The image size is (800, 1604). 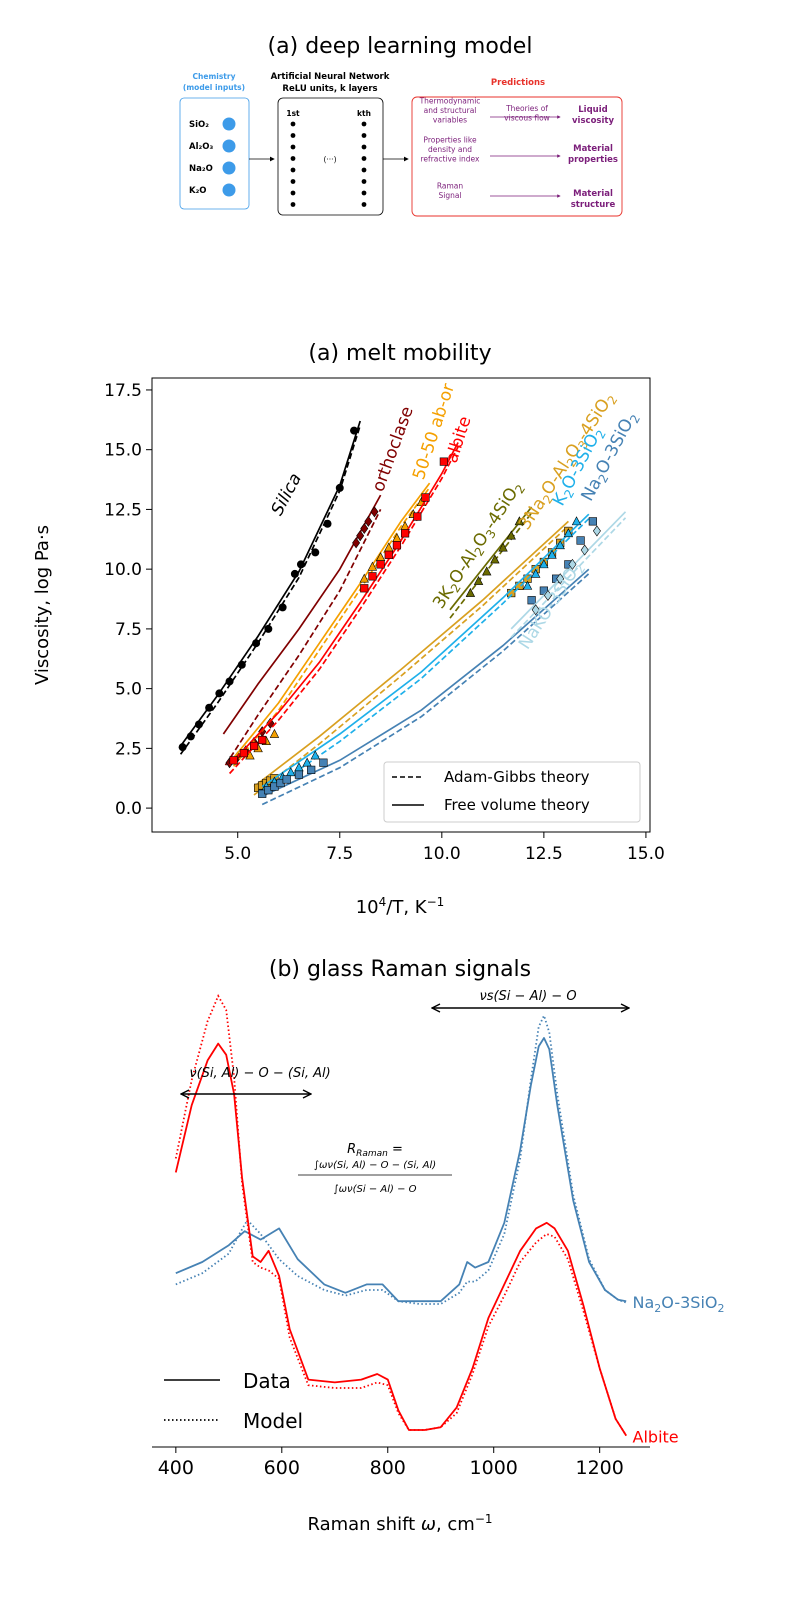 I want to click on ann-neurons, so click(x=328, y=164).